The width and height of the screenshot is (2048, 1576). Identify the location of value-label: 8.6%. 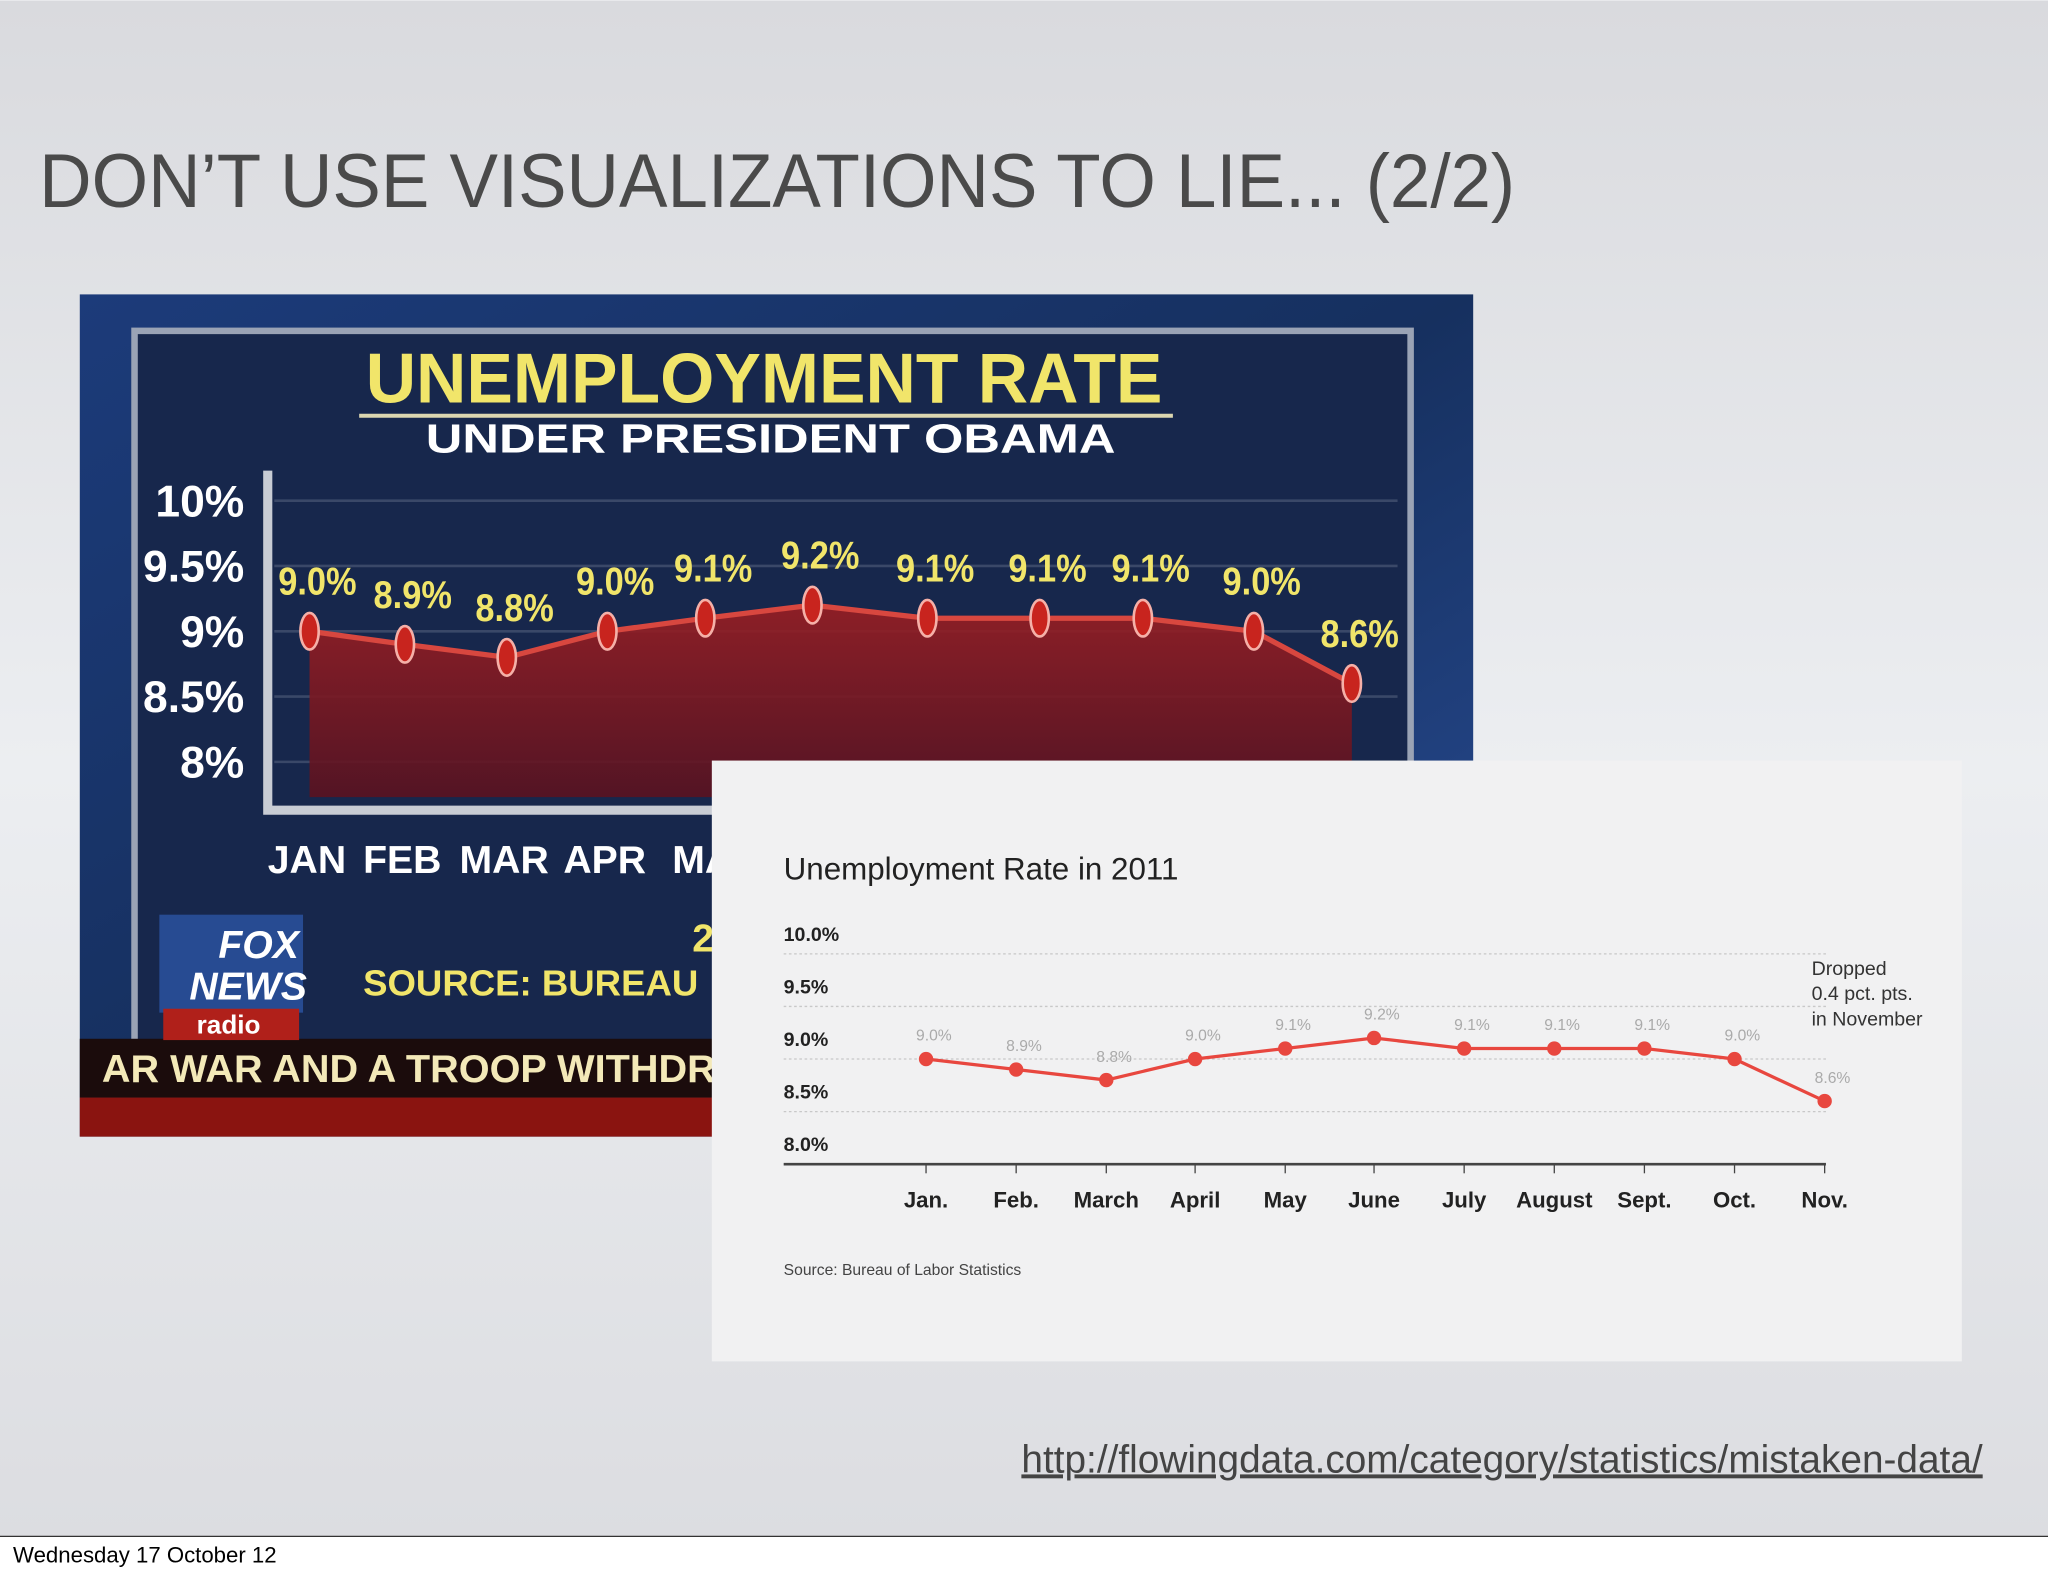
(1833, 1078).